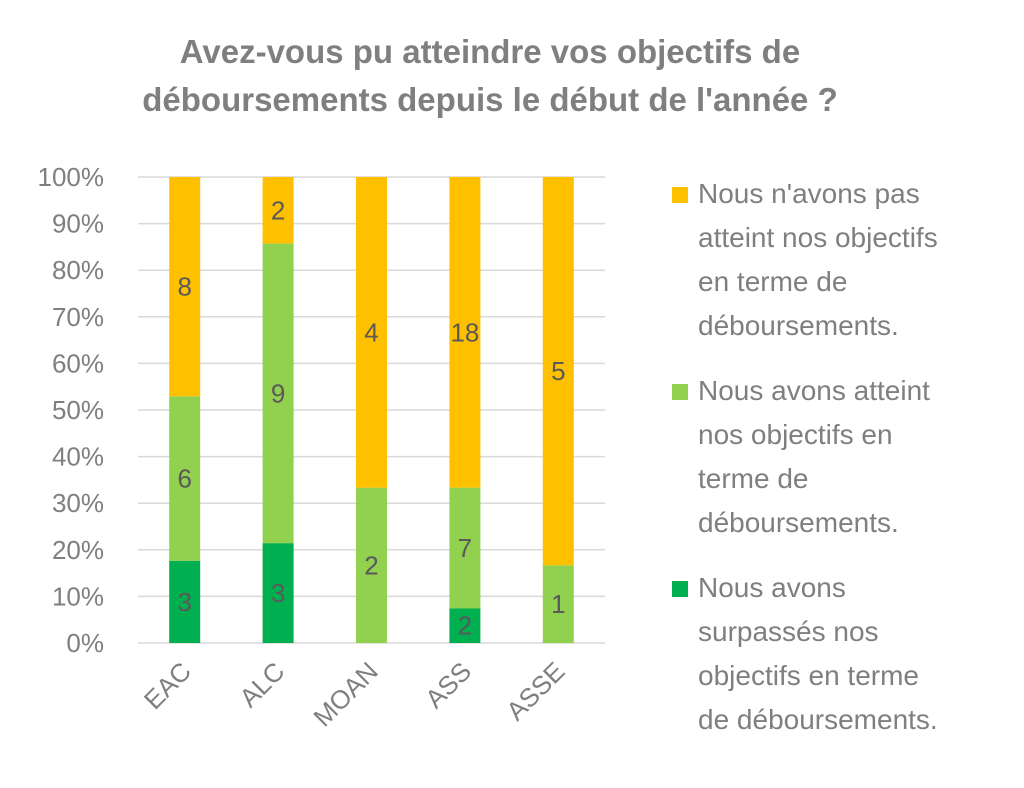 This screenshot has height=788, width=1024. I want to click on x-category-label: EAC, so click(167, 685).